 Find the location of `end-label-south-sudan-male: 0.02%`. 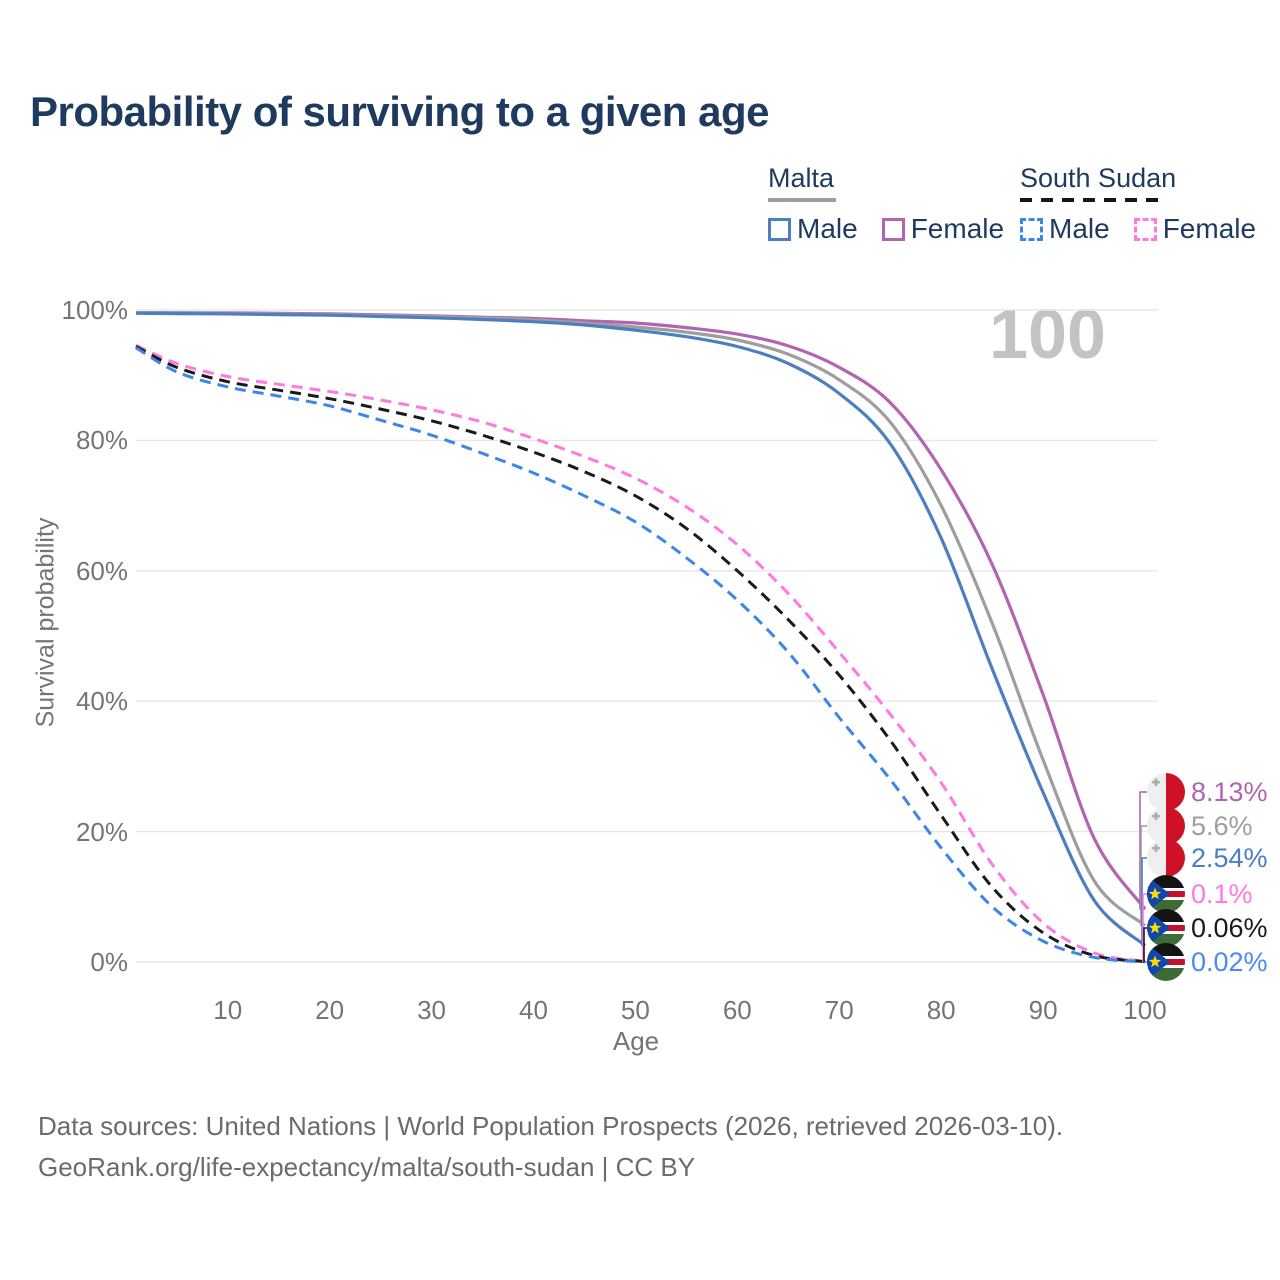

end-label-south-sudan-male: 0.02% is located at coordinates (1207, 962).